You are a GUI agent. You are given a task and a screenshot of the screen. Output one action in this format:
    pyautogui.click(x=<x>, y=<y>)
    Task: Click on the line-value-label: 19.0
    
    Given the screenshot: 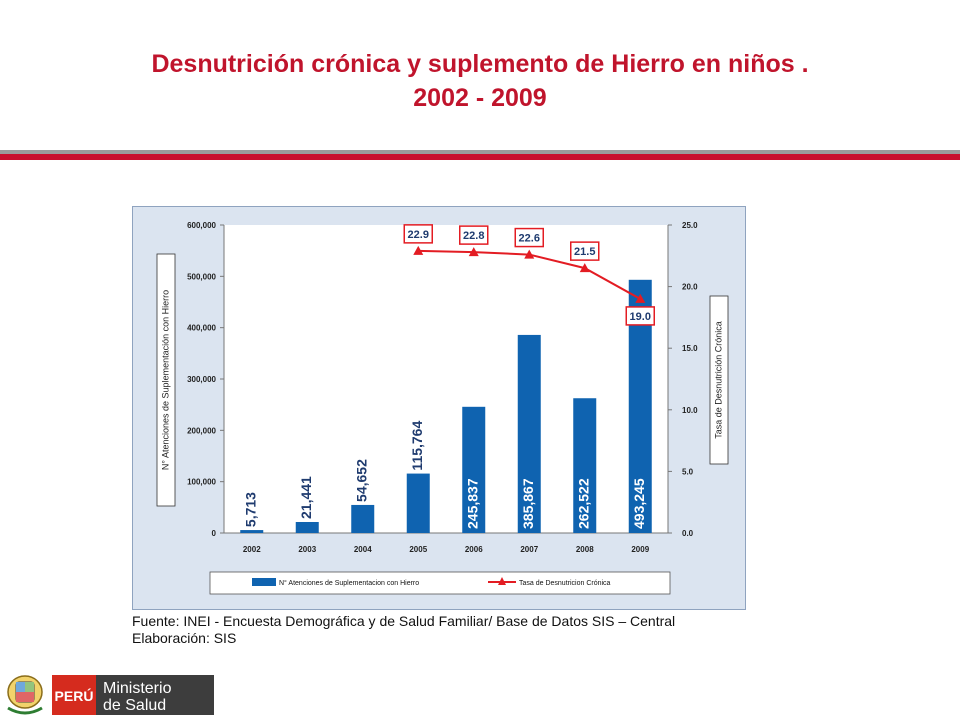 What is the action you would take?
    pyautogui.click(x=640, y=317)
    